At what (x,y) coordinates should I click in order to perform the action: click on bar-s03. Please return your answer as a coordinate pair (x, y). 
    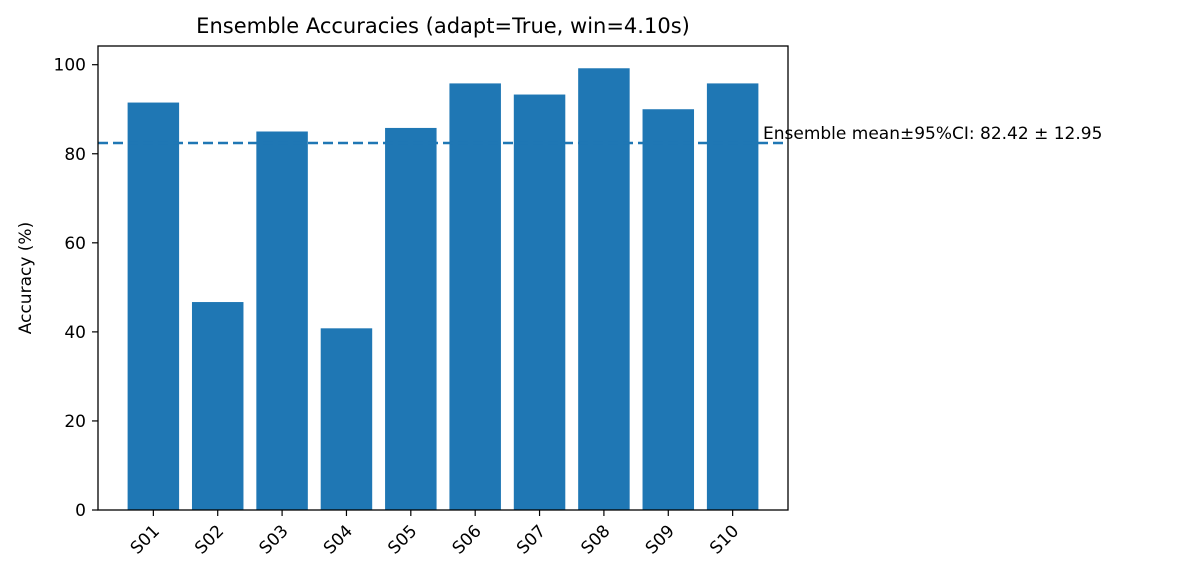
    Looking at the image, I should click on (282, 320).